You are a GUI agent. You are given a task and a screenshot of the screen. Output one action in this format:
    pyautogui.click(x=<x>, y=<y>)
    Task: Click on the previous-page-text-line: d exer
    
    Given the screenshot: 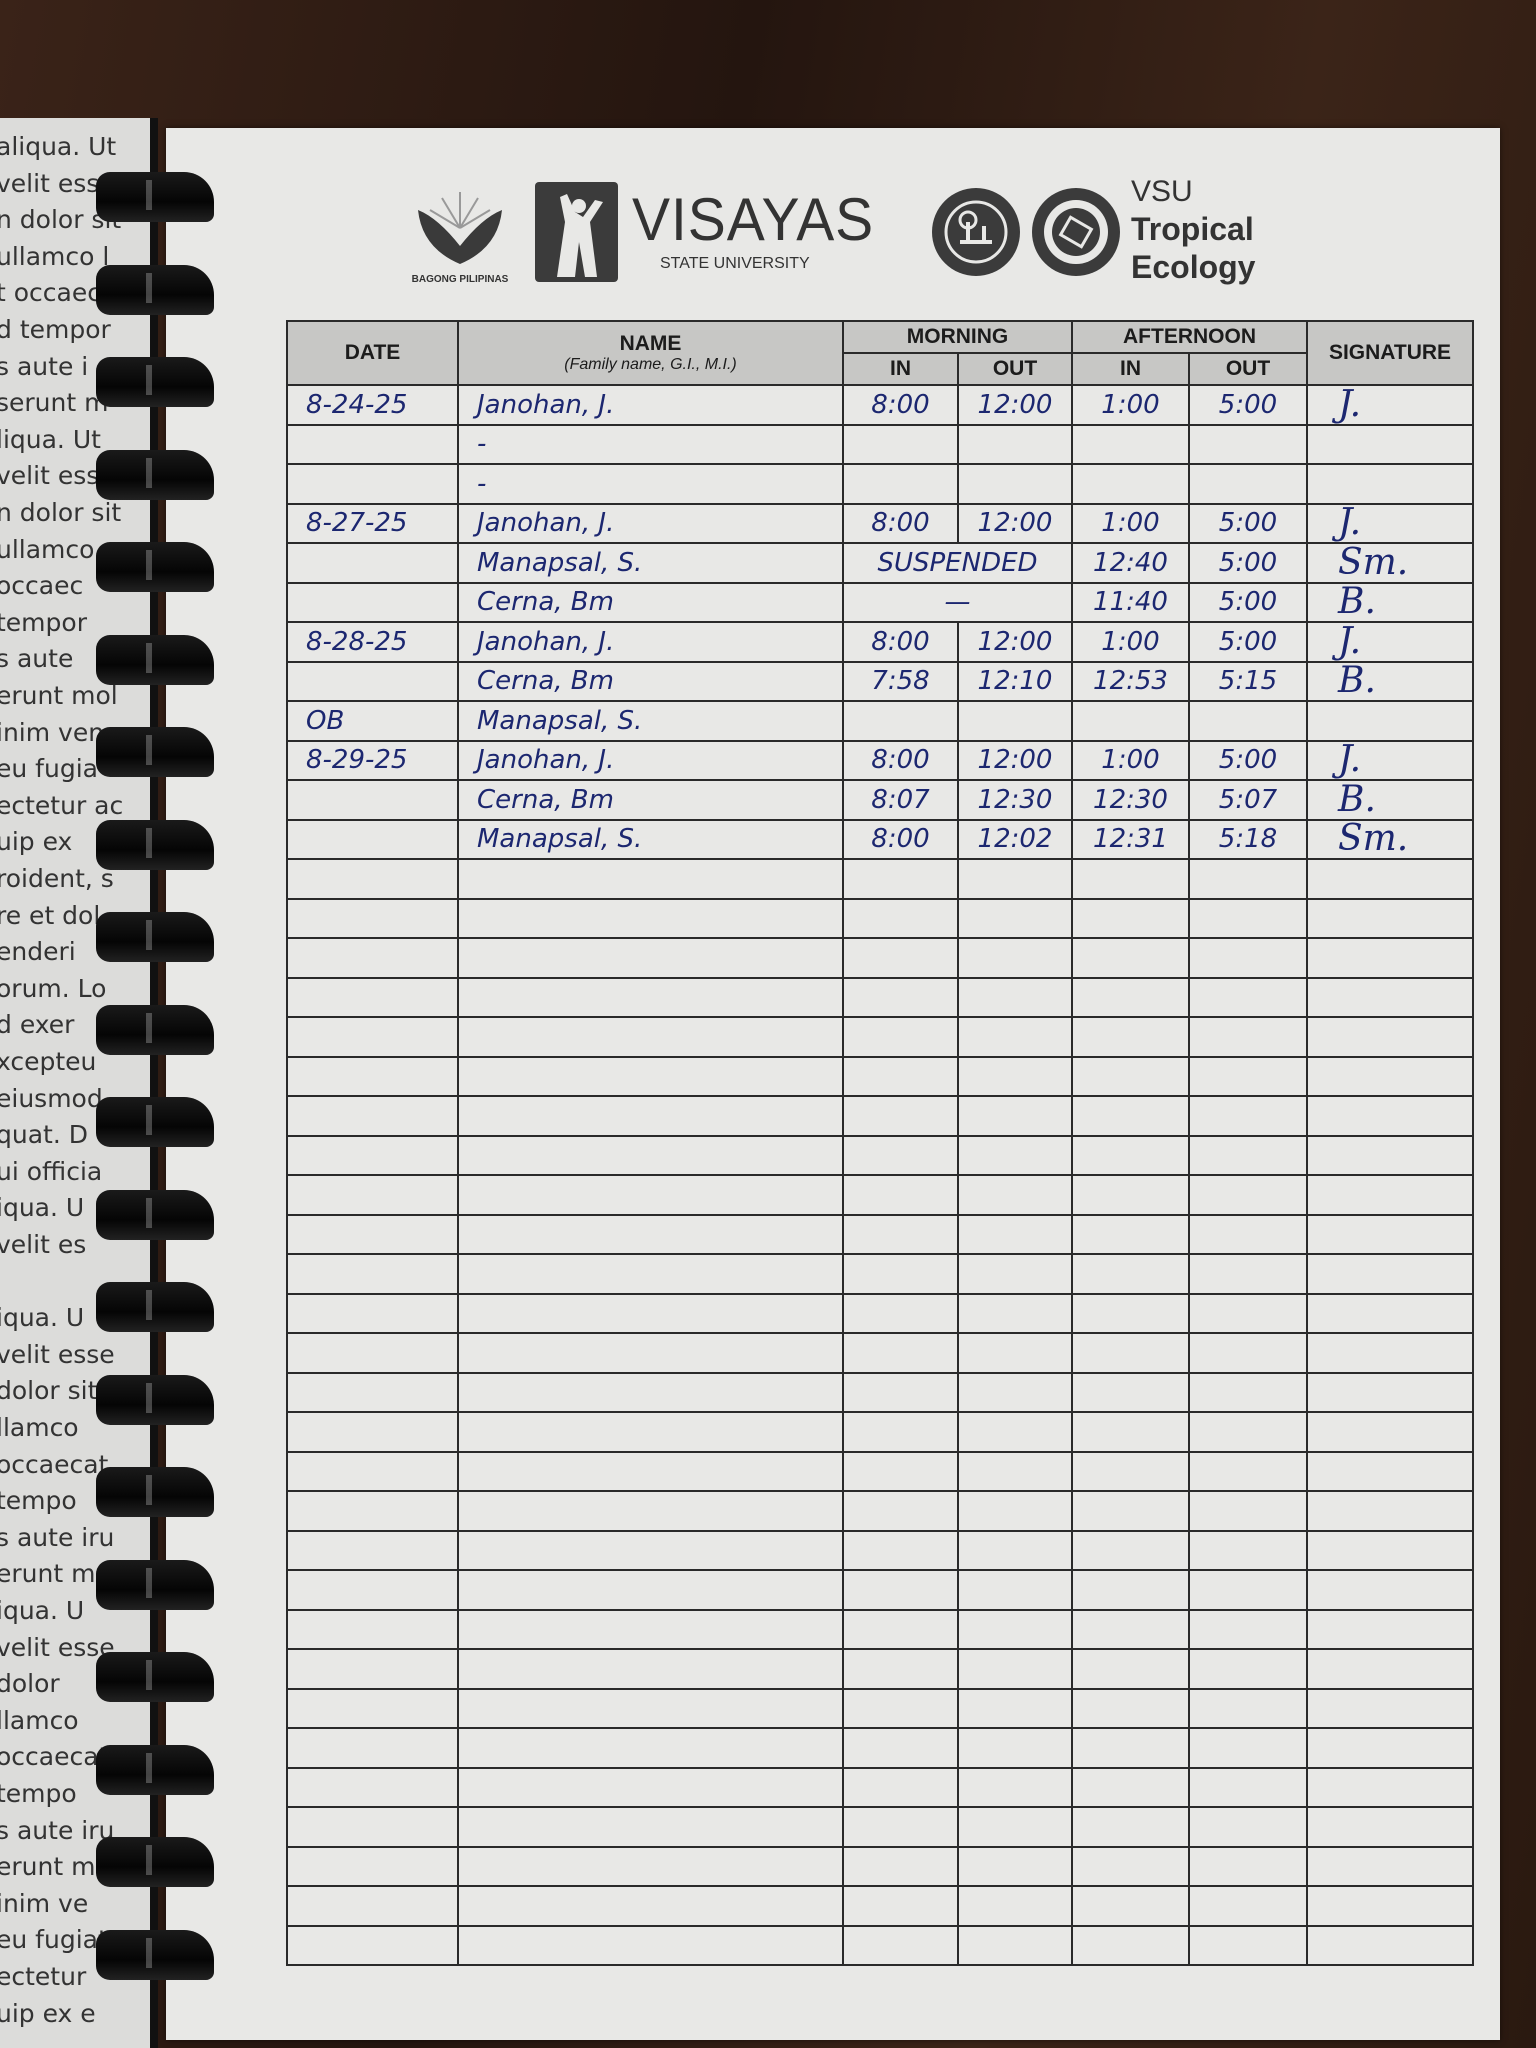 What is the action you would take?
    pyautogui.click(x=37, y=1025)
    